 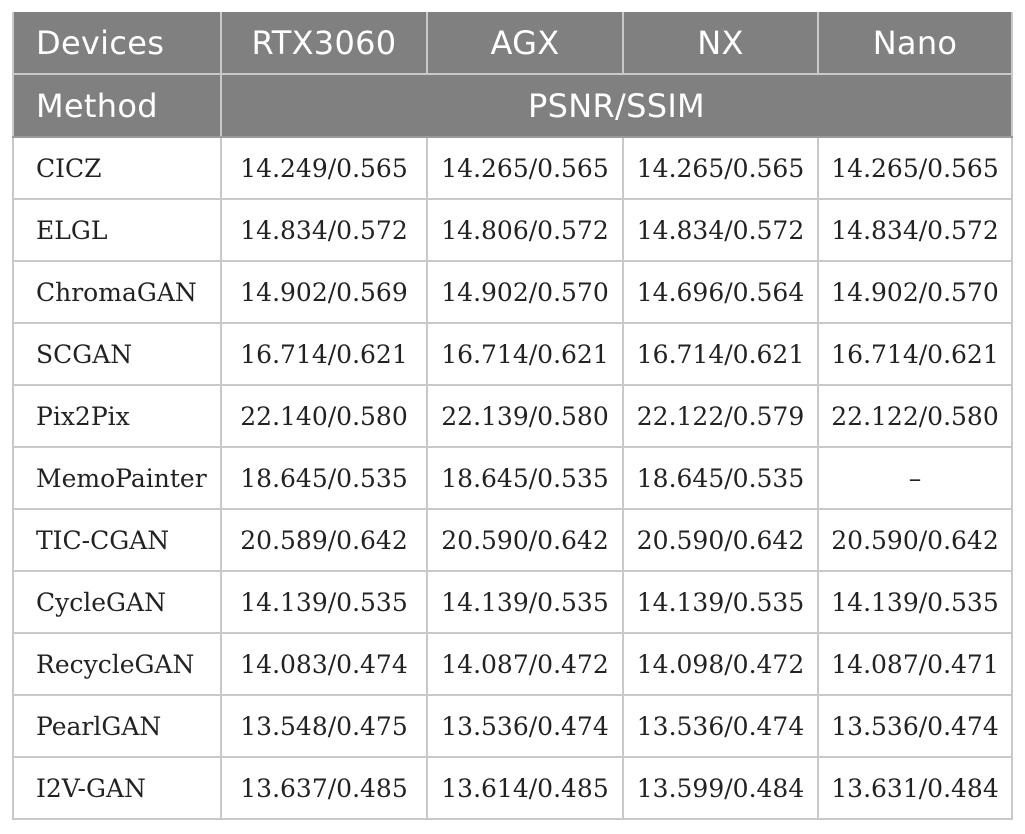 What do you see at coordinates (720, 788) in the screenshot?
I see `value-cell: 13.599/0.484` at bounding box center [720, 788].